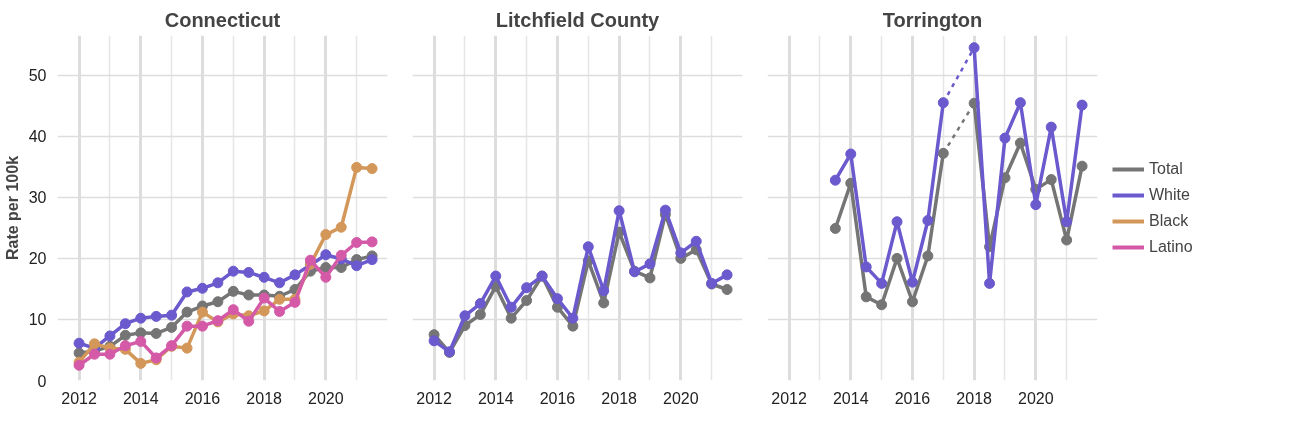 This screenshot has height=433, width=1305. What do you see at coordinates (789, 398) in the screenshot?
I see `x-tick-label: 2012` at bounding box center [789, 398].